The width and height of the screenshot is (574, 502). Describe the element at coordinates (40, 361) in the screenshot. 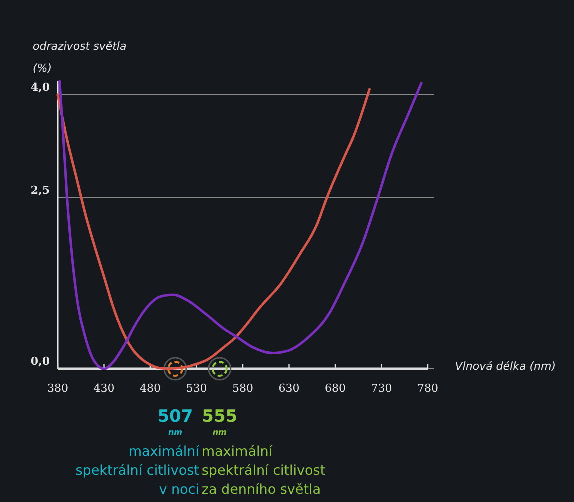

I see `y-tick-label: 0,0` at that location.